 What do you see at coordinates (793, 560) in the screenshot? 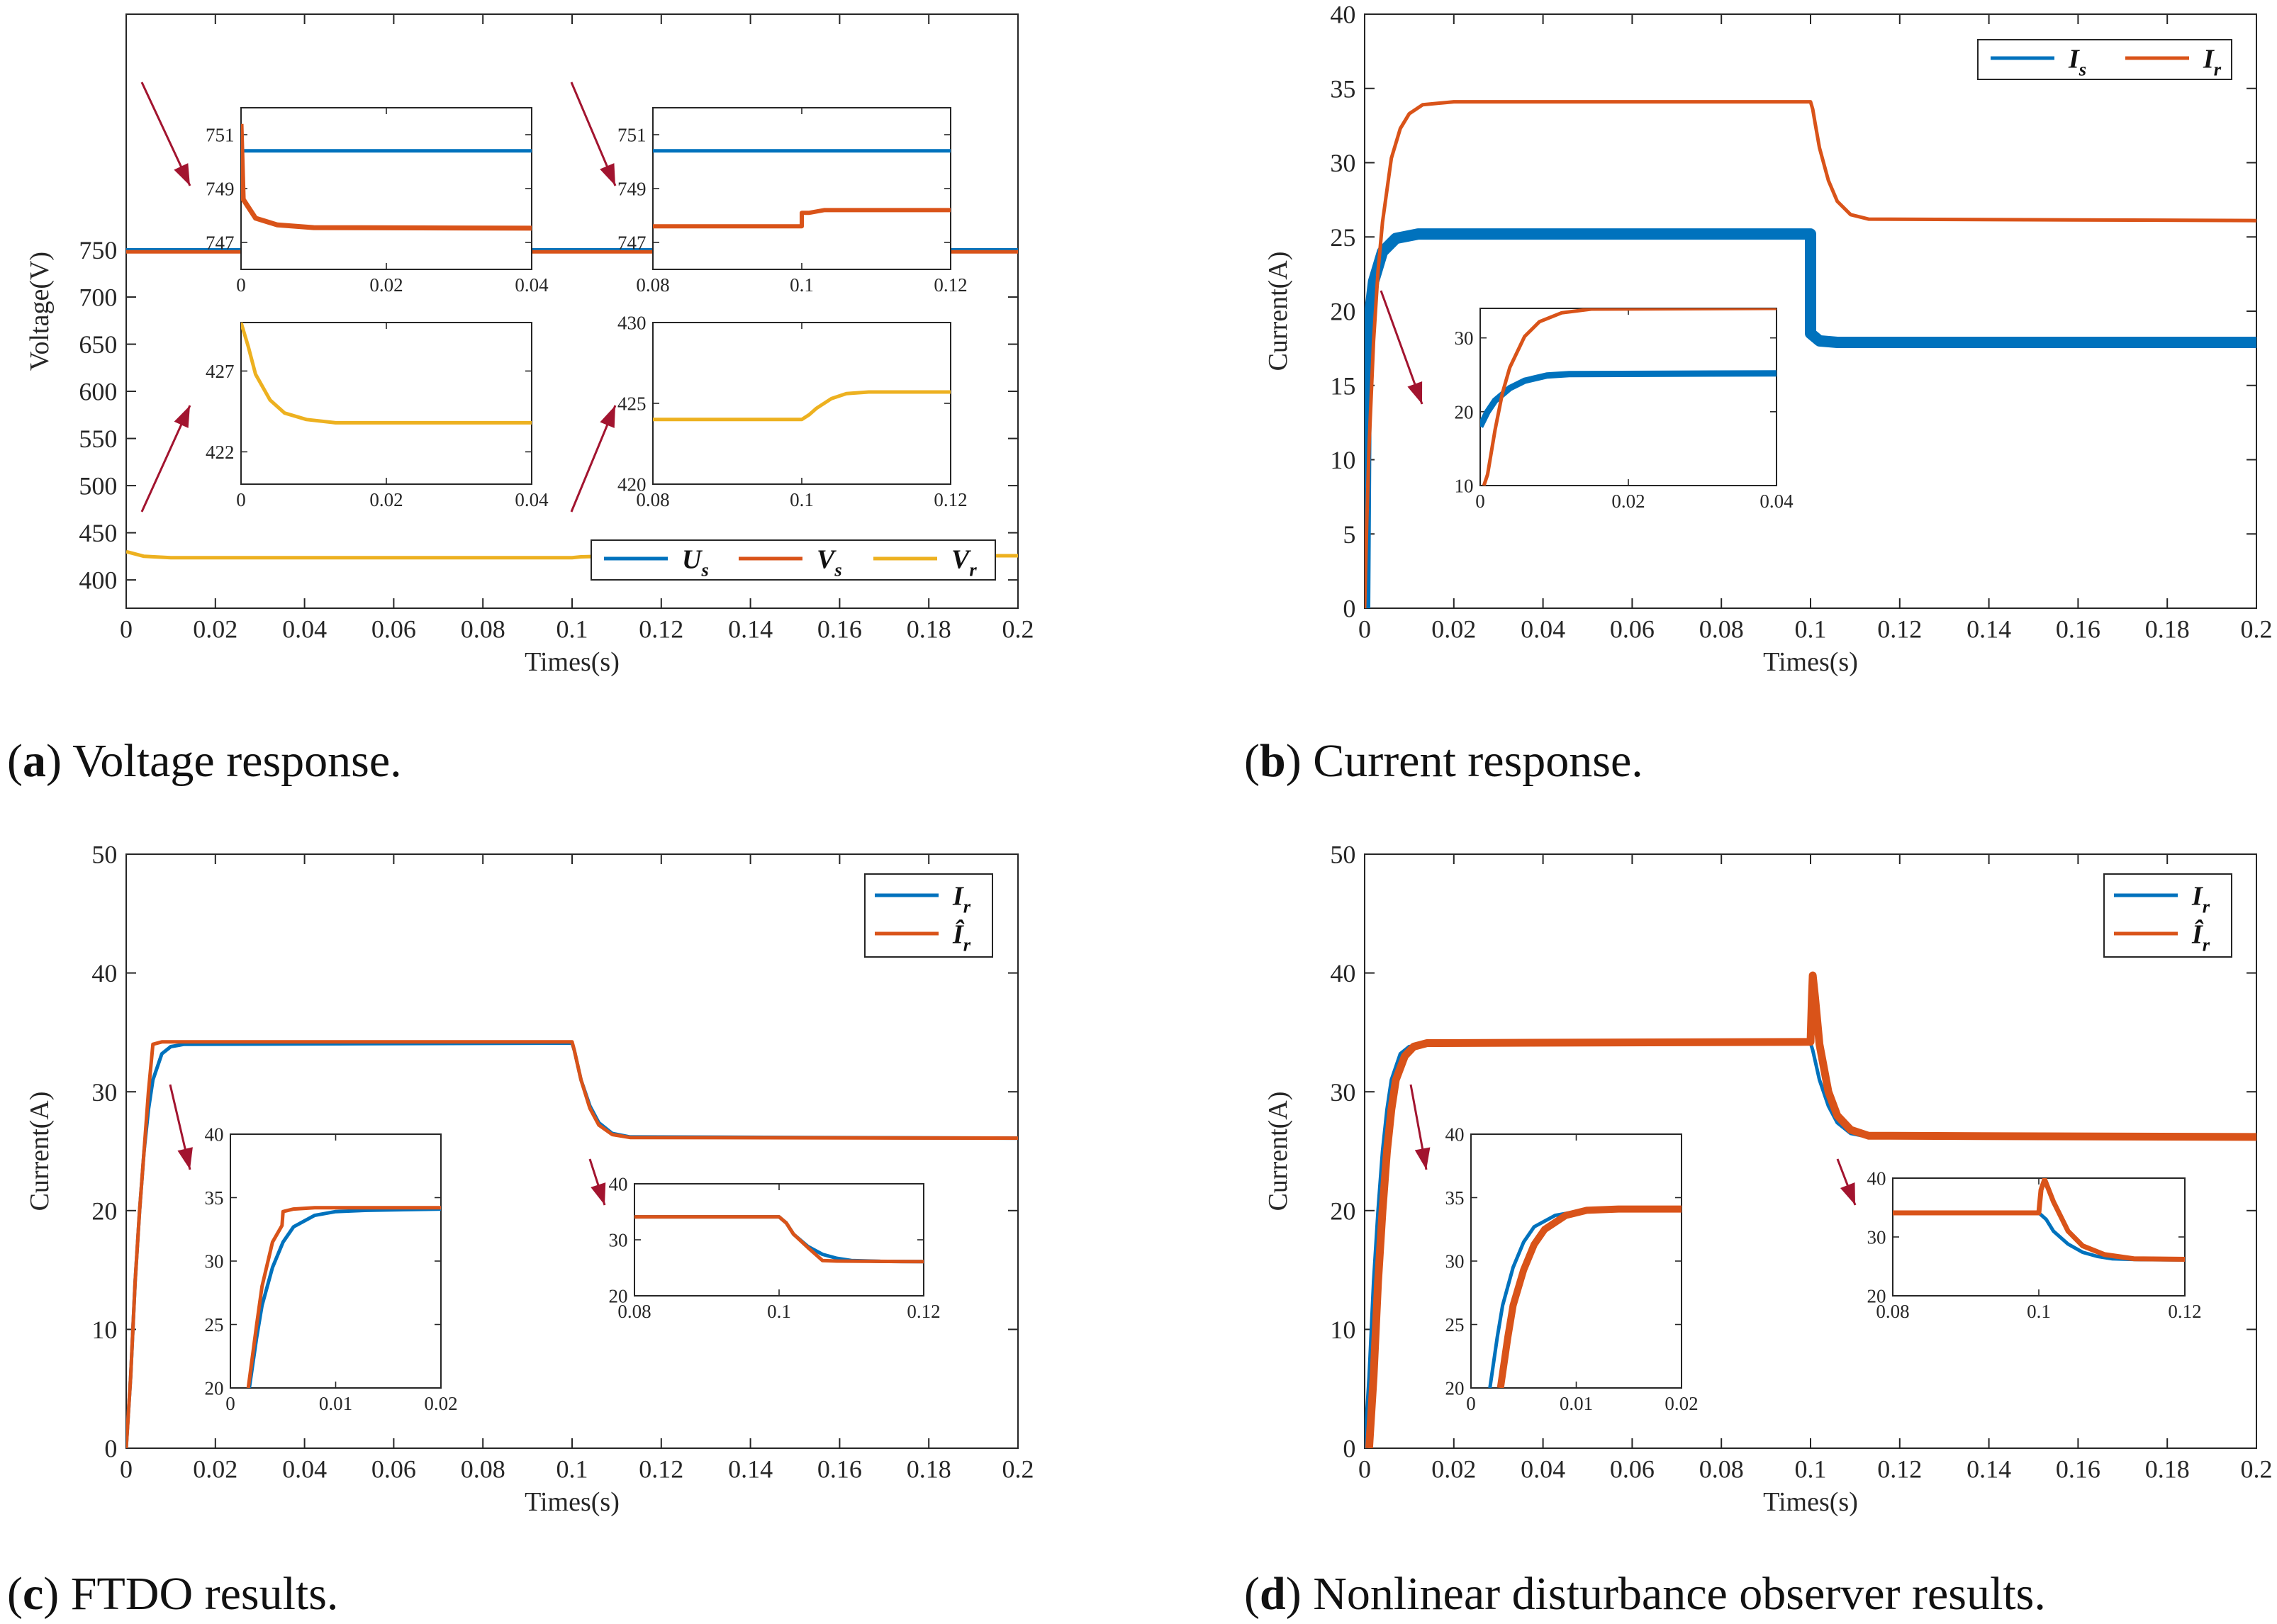
I see `legend: Us Vs Vr` at bounding box center [793, 560].